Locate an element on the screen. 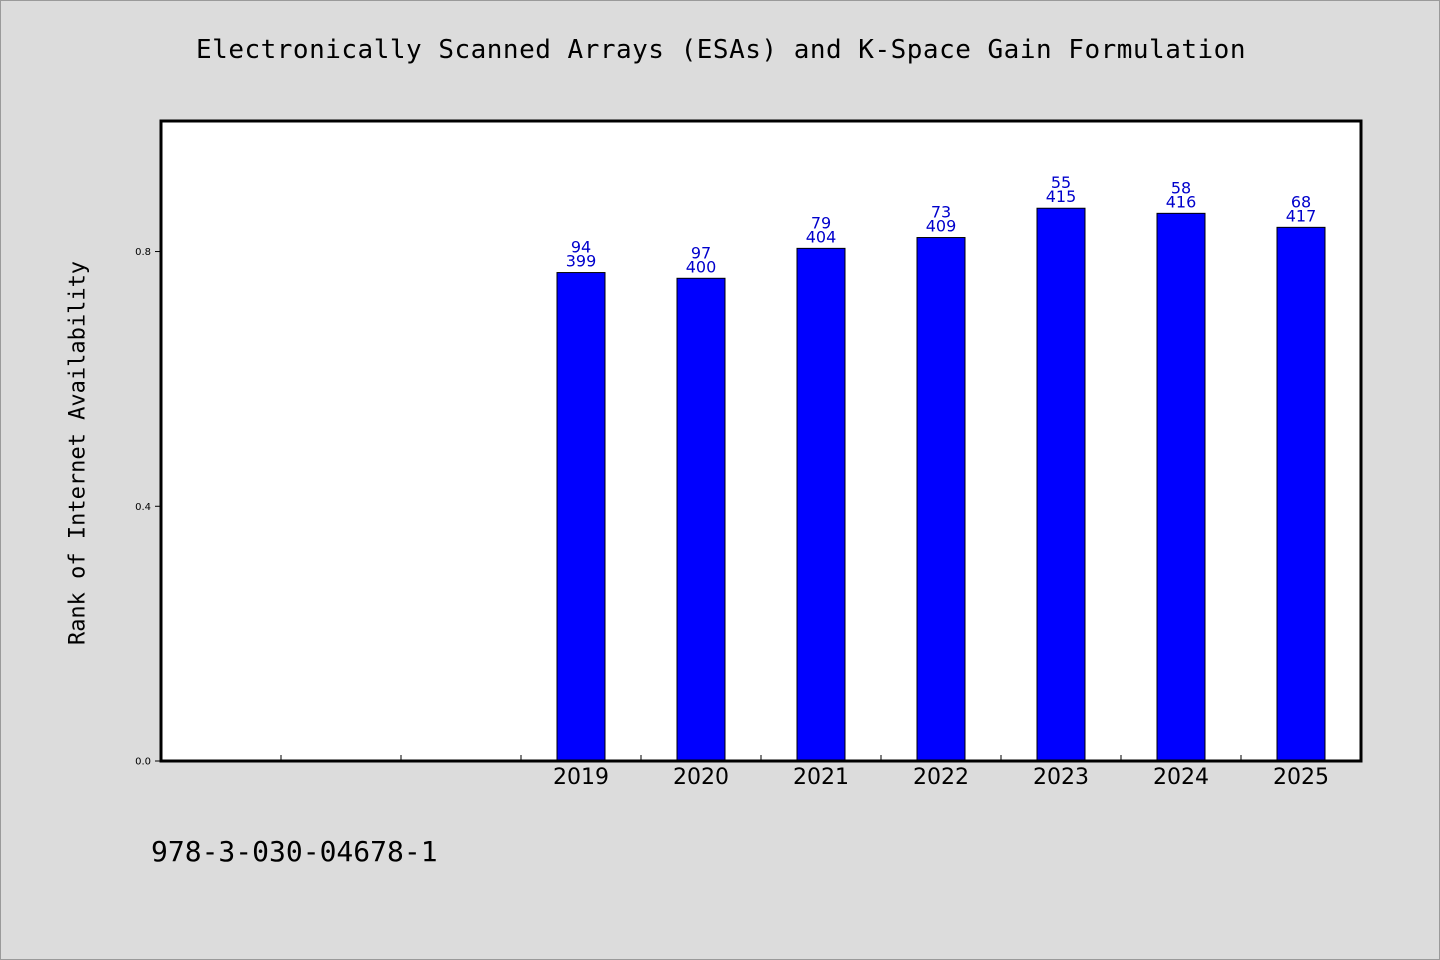 This screenshot has width=1440, height=960. bar-label-bottom: 399 is located at coordinates (581, 261).